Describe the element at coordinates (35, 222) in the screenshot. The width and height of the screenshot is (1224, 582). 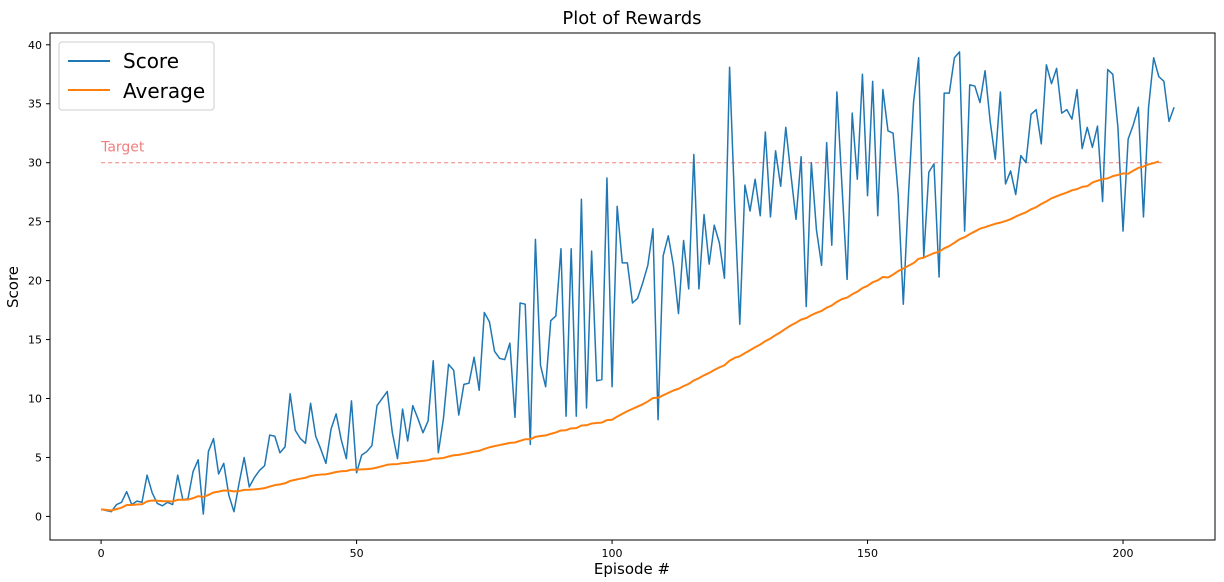
I see `y-tick-label: 25` at that location.